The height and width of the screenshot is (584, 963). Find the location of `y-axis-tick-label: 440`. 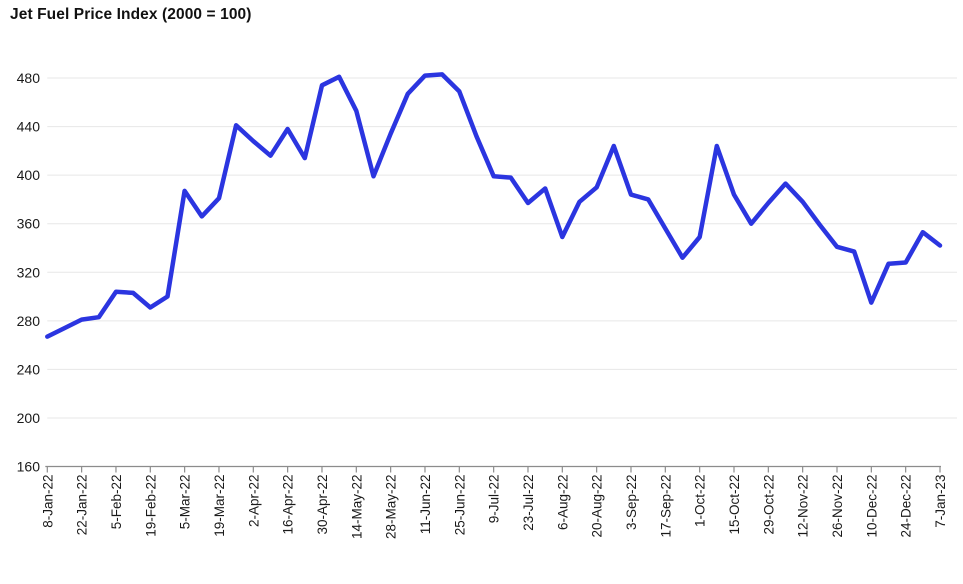

y-axis-tick-label: 440 is located at coordinates (29, 127).